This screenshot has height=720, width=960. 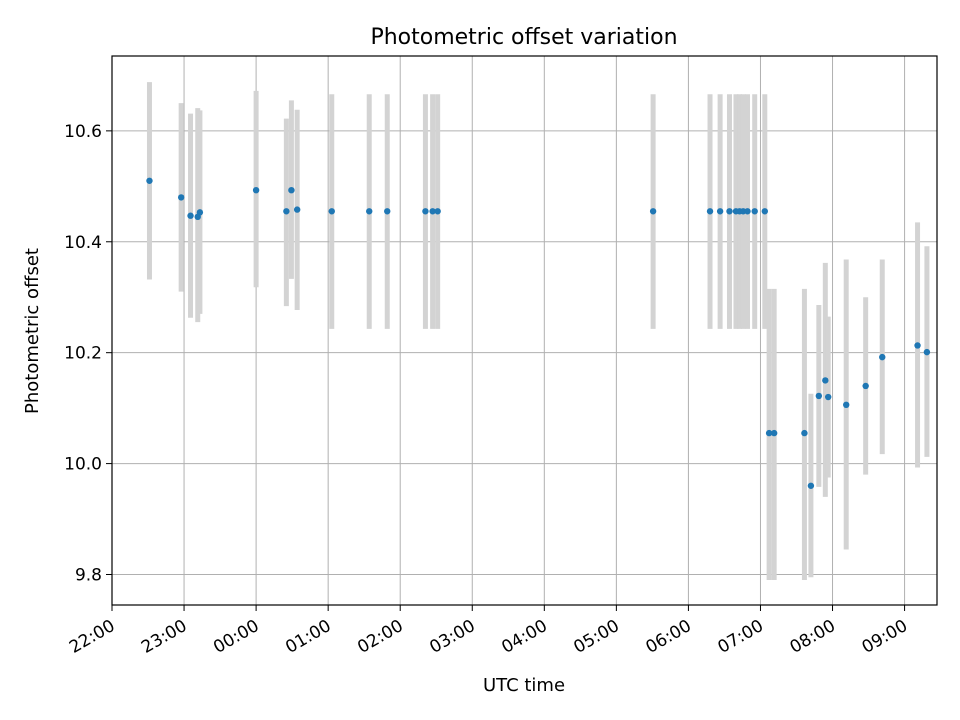 What do you see at coordinates (308, 637) in the screenshot?
I see `x-tick-label: 01:00` at bounding box center [308, 637].